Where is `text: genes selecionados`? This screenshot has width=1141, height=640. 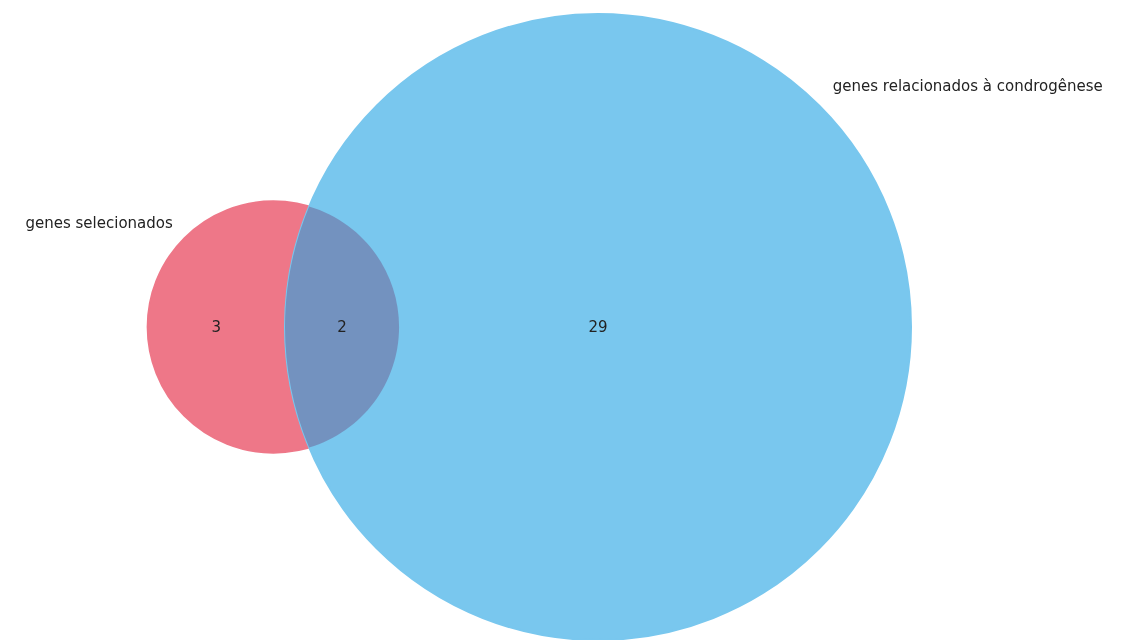
text: genes selecionados is located at coordinates (99, 222).